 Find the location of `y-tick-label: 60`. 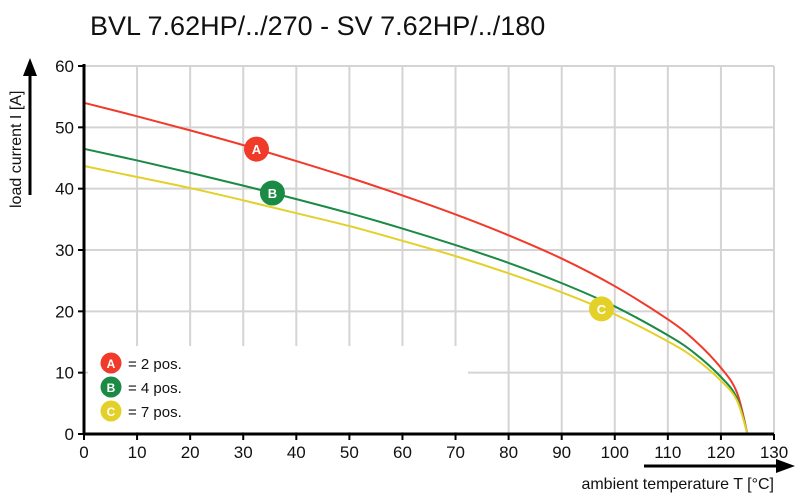

y-tick-label: 60 is located at coordinates (64, 66).